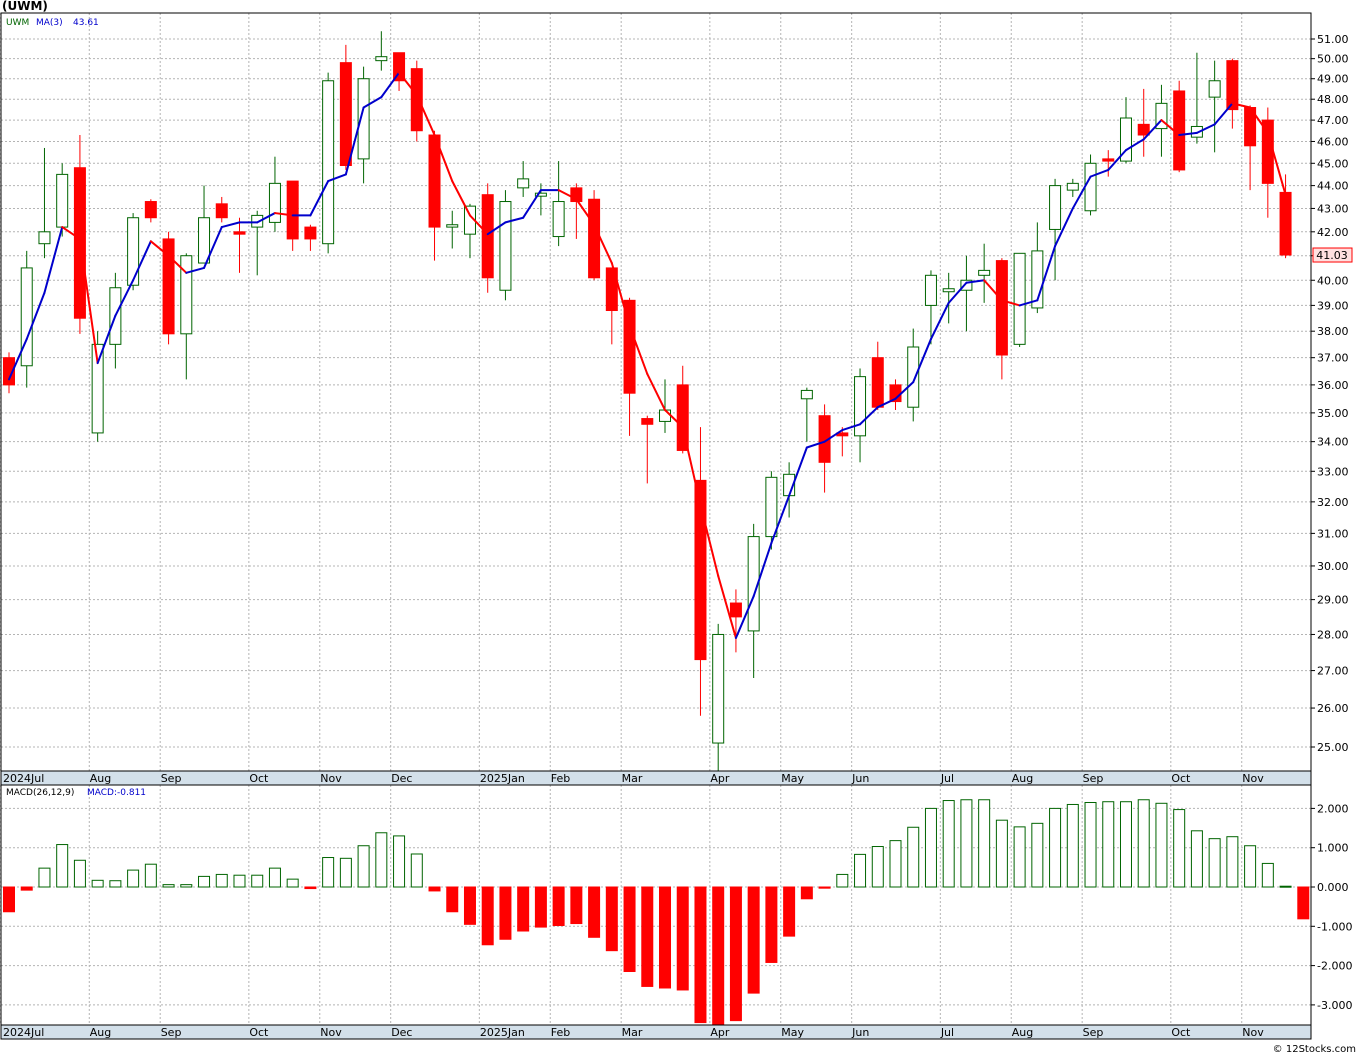 This screenshot has height=1060, width=1360. What do you see at coordinates (1333, 708) in the screenshot?
I see `price-tick-label: 26.00` at bounding box center [1333, 708].